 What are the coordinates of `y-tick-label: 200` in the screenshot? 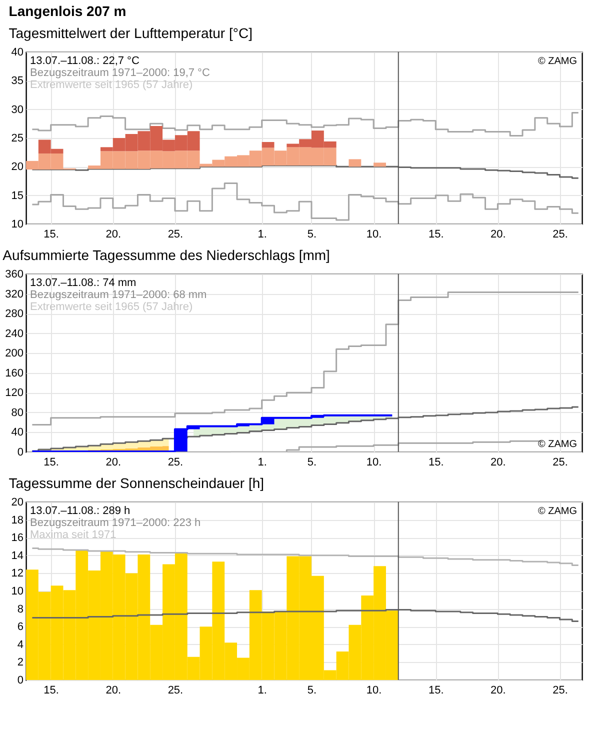 It's located at (14, 354).